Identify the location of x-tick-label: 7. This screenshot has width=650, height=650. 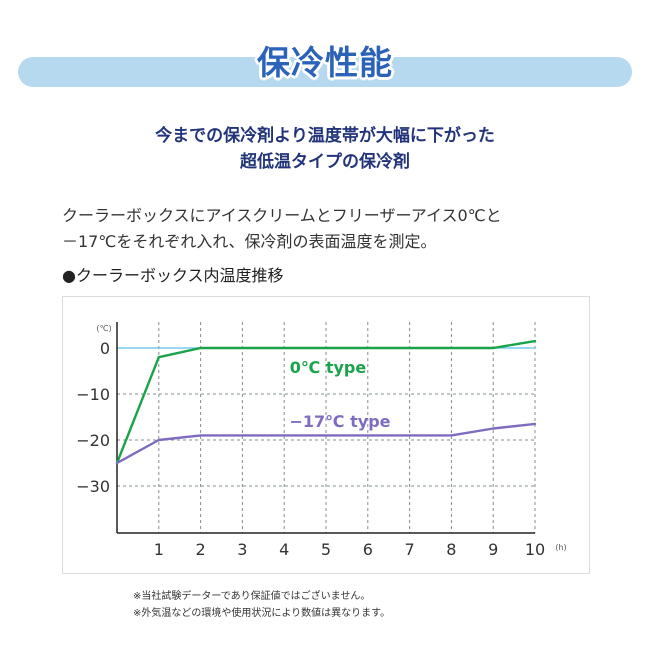
(410, 549).